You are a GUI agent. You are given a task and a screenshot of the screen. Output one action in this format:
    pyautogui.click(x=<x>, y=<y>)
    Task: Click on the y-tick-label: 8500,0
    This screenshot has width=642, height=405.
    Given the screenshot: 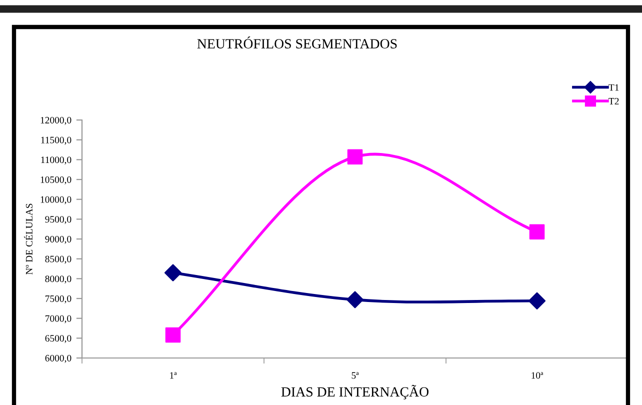 What is the action you would take?
    pyautogui.click(x=58, y=260)
    